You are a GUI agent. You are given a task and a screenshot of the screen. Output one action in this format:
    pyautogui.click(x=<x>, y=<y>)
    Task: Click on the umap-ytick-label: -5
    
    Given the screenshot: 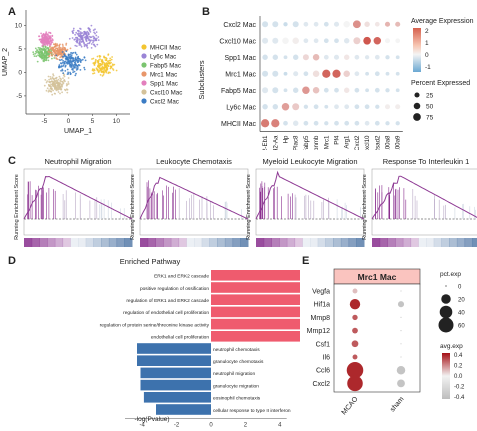 What is the action you would take?
    pyautogui.click(x=19, y=96)
    